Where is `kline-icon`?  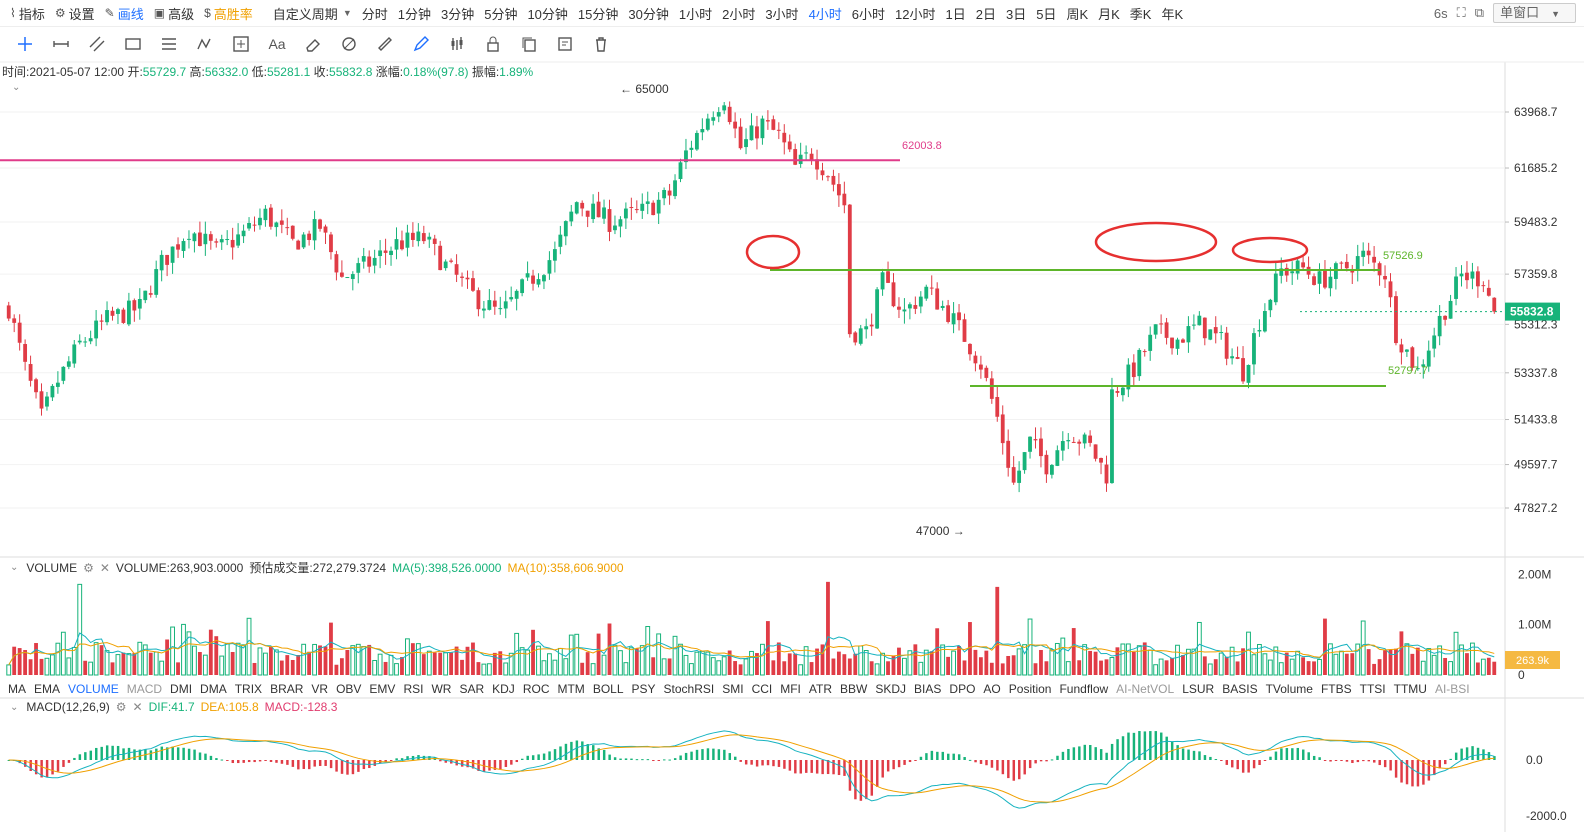
kline-icon is located at coordinates (457, 44).